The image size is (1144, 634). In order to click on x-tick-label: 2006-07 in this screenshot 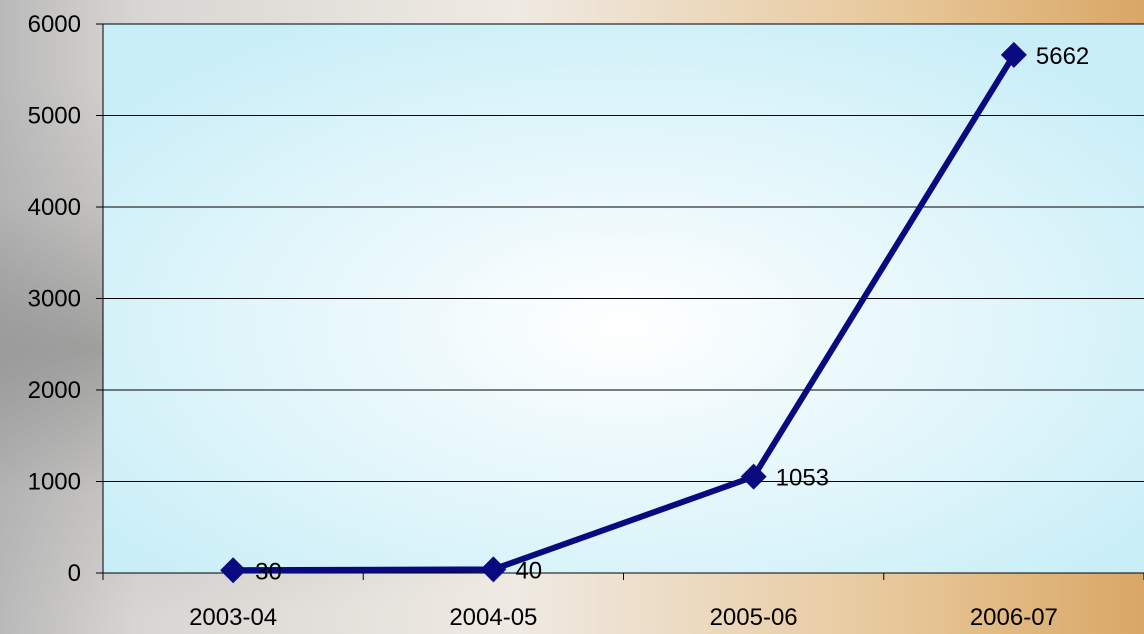, I will do `click(1014, 617)`.